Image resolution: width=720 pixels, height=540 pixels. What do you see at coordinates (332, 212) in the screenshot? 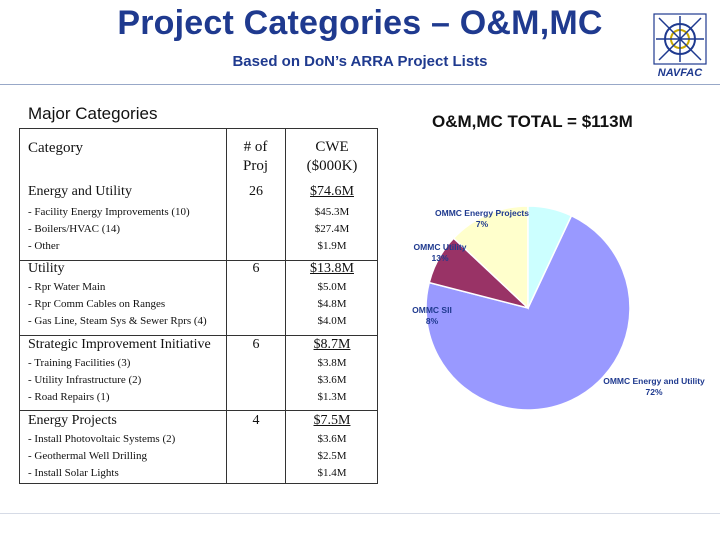
I see `item-value: $45.3M` at bounding box center [332, 212].